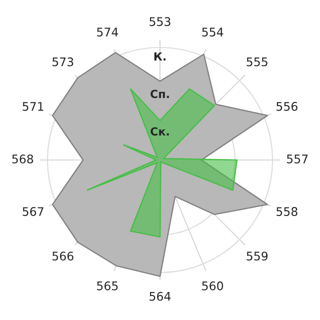  I want to click on spoke-label: 560, so click(213, 285).